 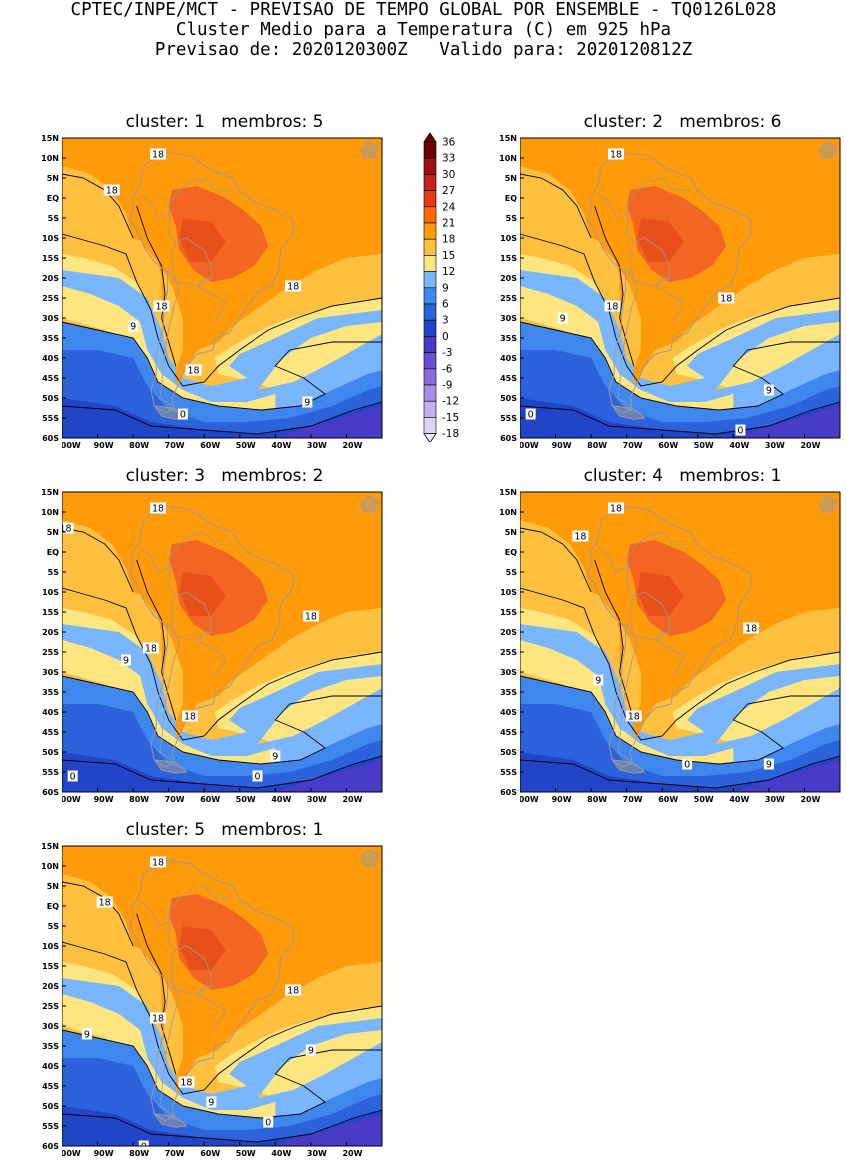 What do you see at coordinates (810, 445) in the screenshot?
I see `lon-label: 20W` at bounding box center [810, 445].